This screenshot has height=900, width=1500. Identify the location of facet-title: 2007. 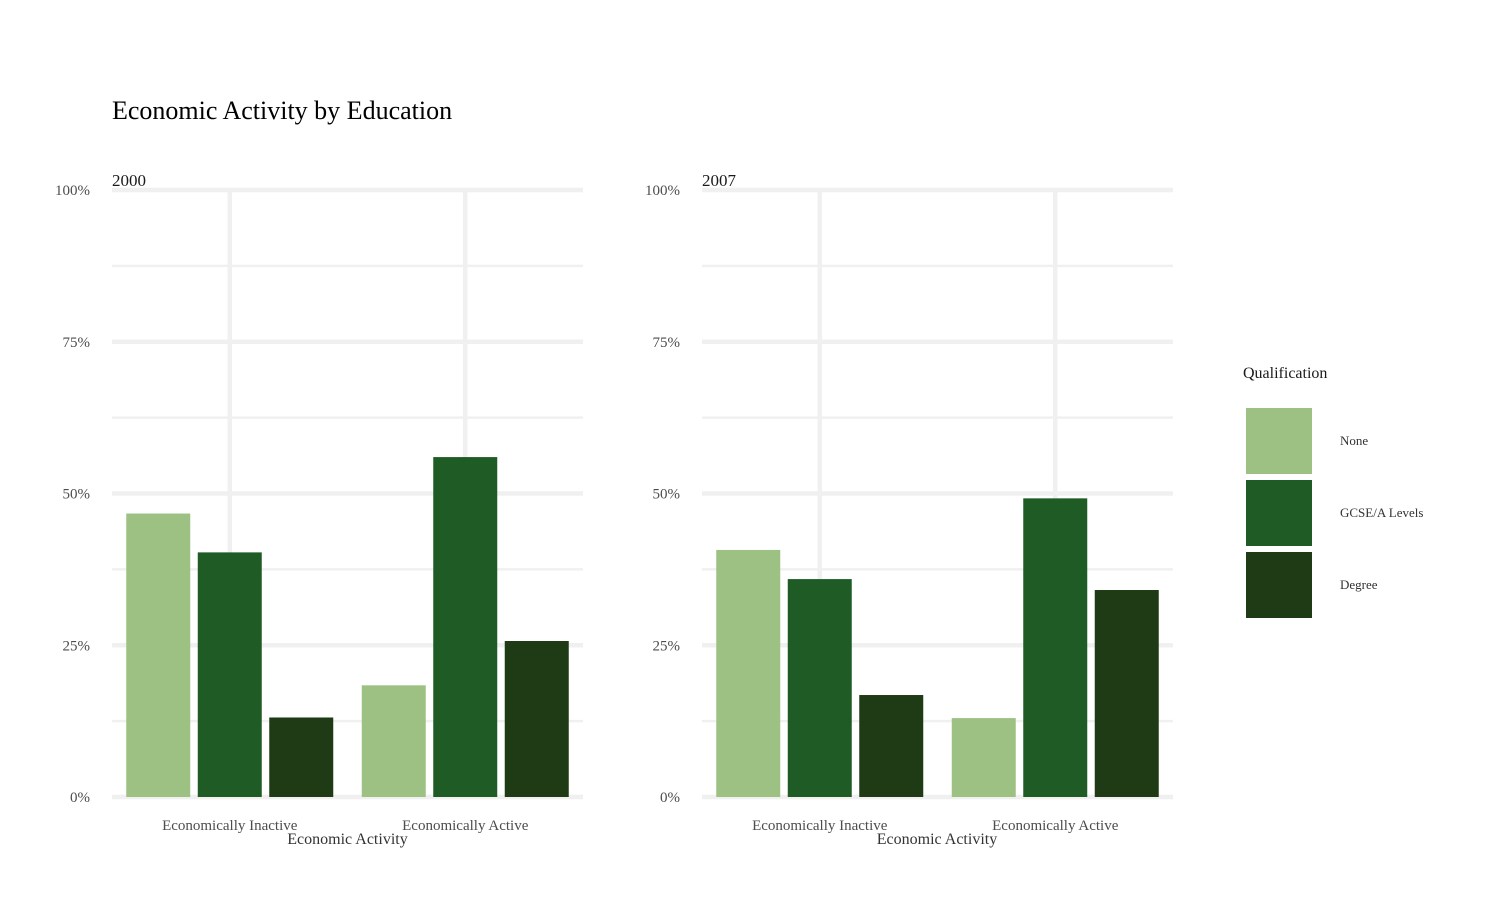
(719, 180).